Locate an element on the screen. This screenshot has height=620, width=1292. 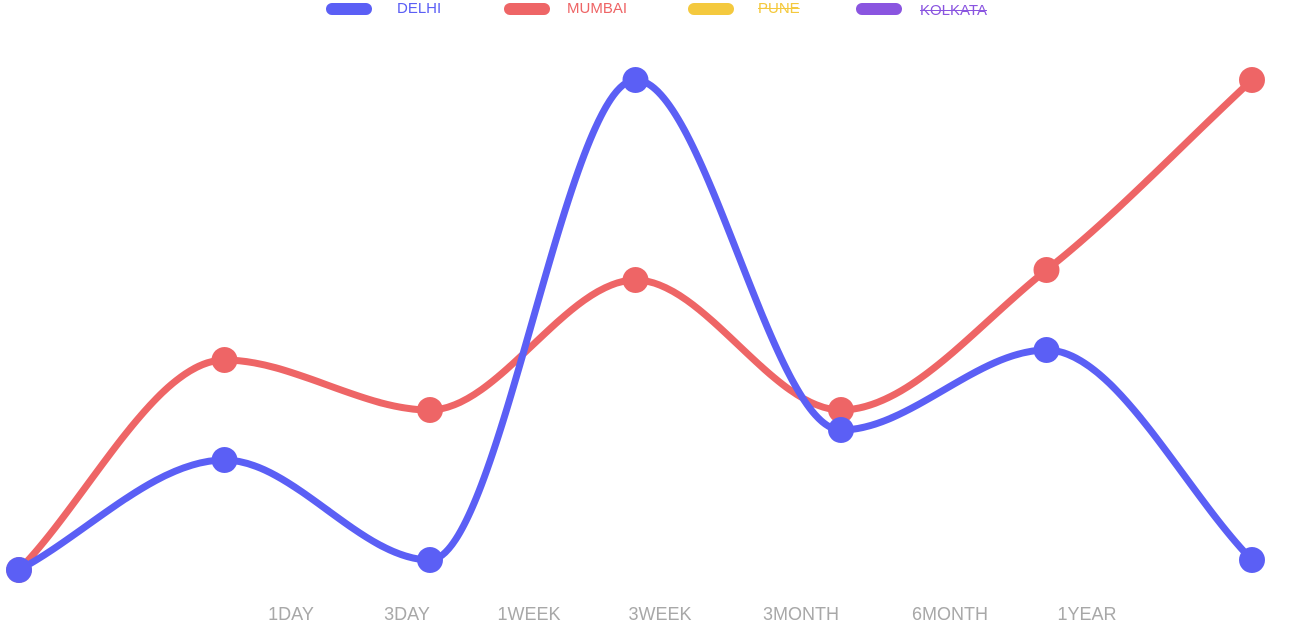
legend-label-delhi: DELHI is located at coordinates (419, 8).